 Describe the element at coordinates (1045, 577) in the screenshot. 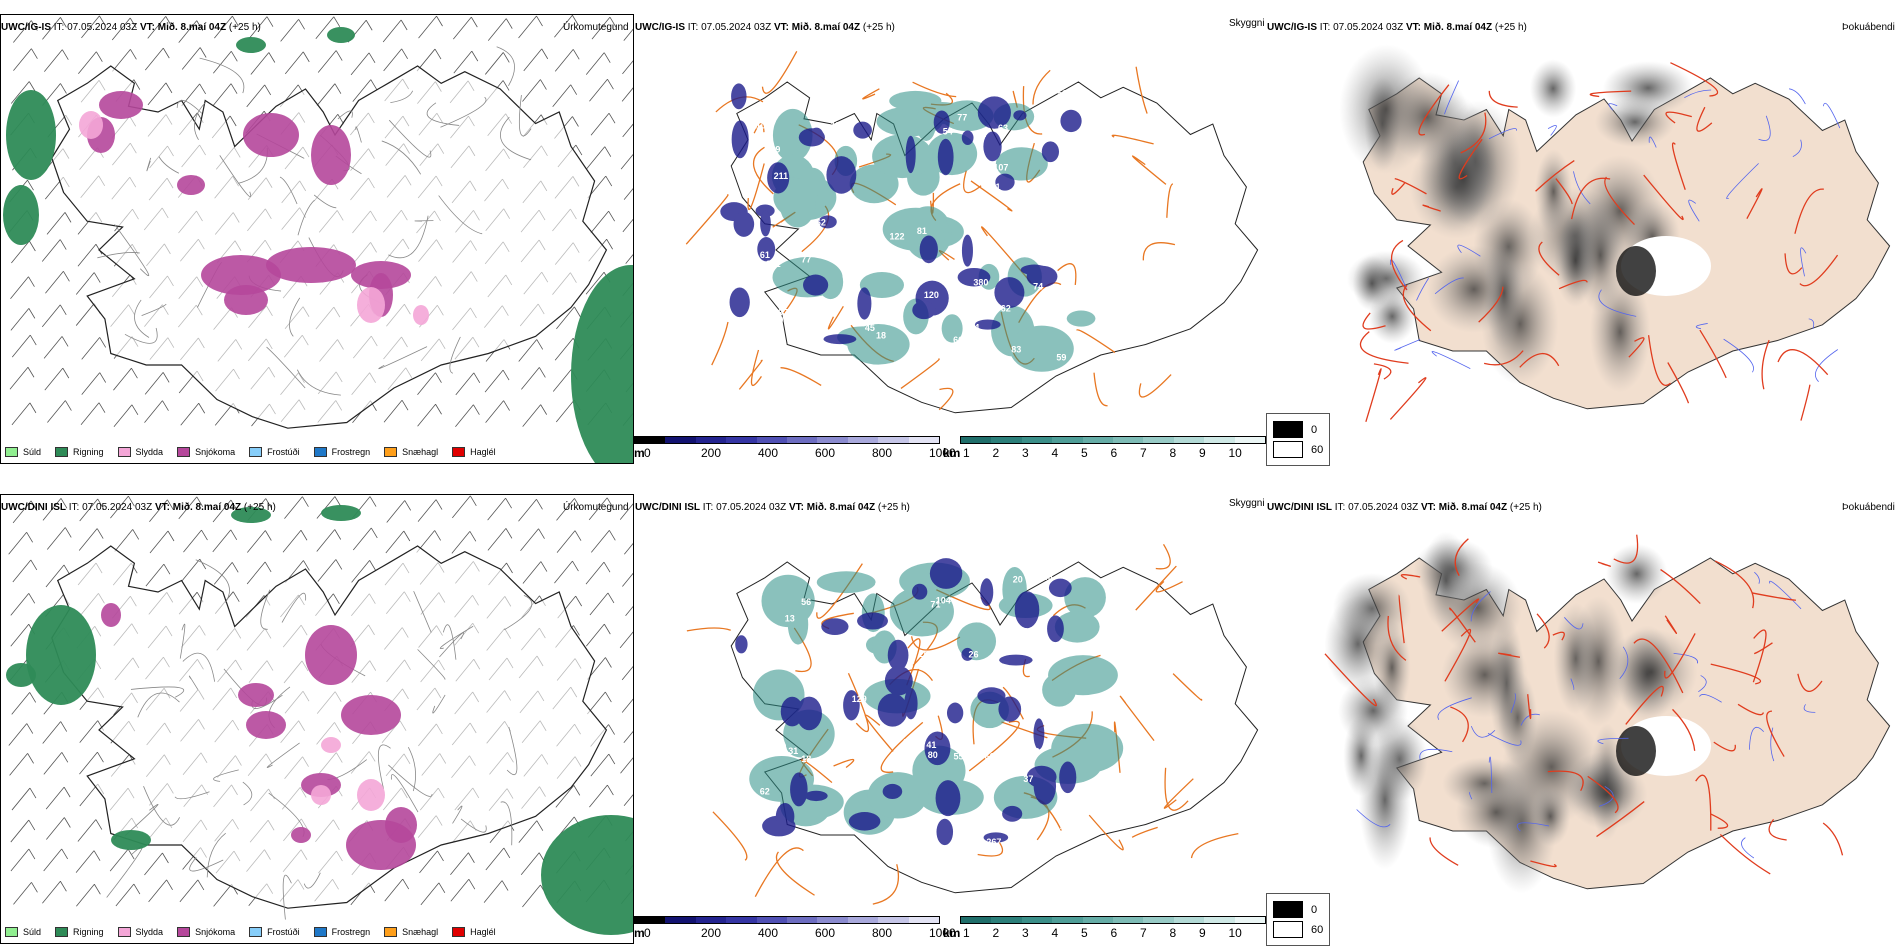

I see `cloud-base-label: 146` at that location.